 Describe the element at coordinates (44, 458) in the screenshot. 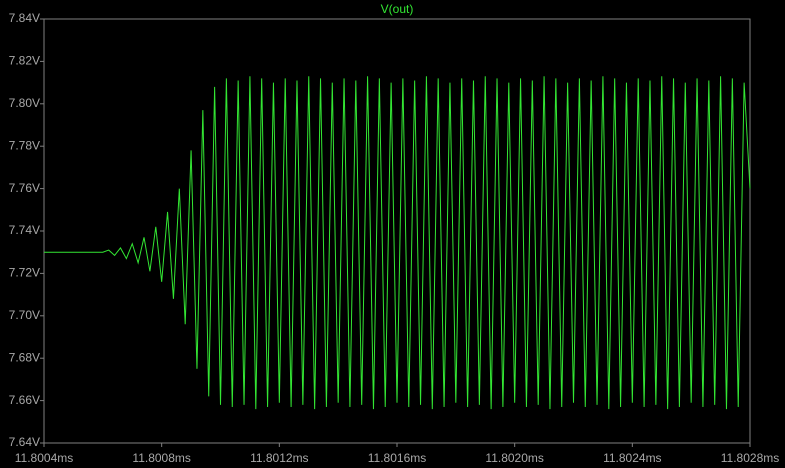

I see `x-tick-label: 11.8004ms` at that location.